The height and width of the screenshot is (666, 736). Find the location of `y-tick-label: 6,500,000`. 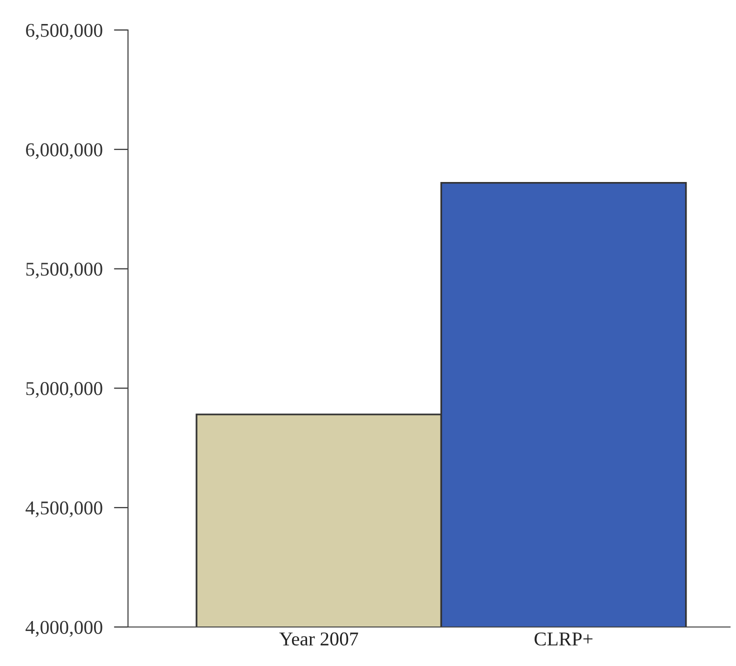

y-tick-label: 6,500,000 is located at coordinates (64, 32).